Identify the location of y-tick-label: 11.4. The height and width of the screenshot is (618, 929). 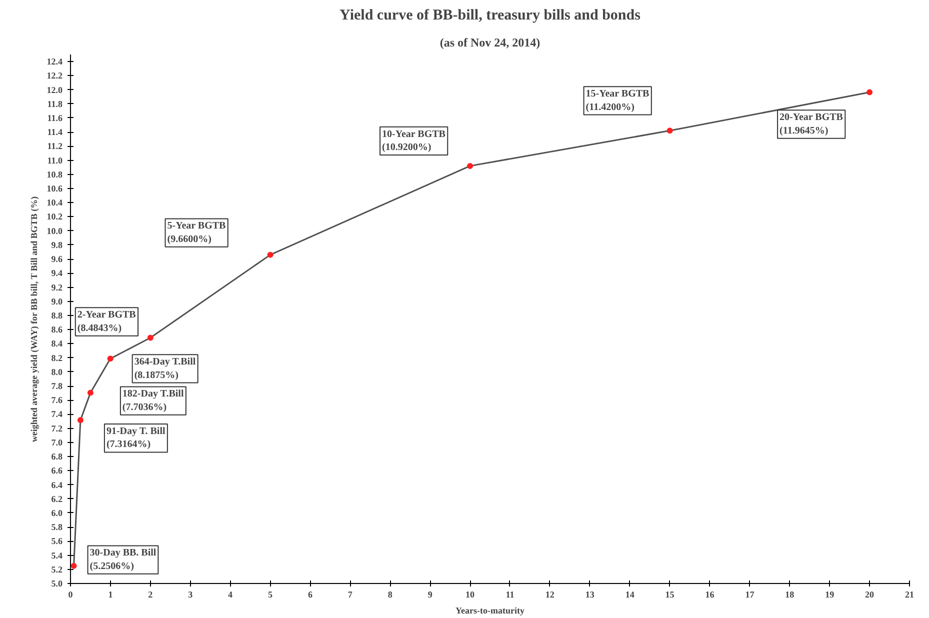
(55, 132).